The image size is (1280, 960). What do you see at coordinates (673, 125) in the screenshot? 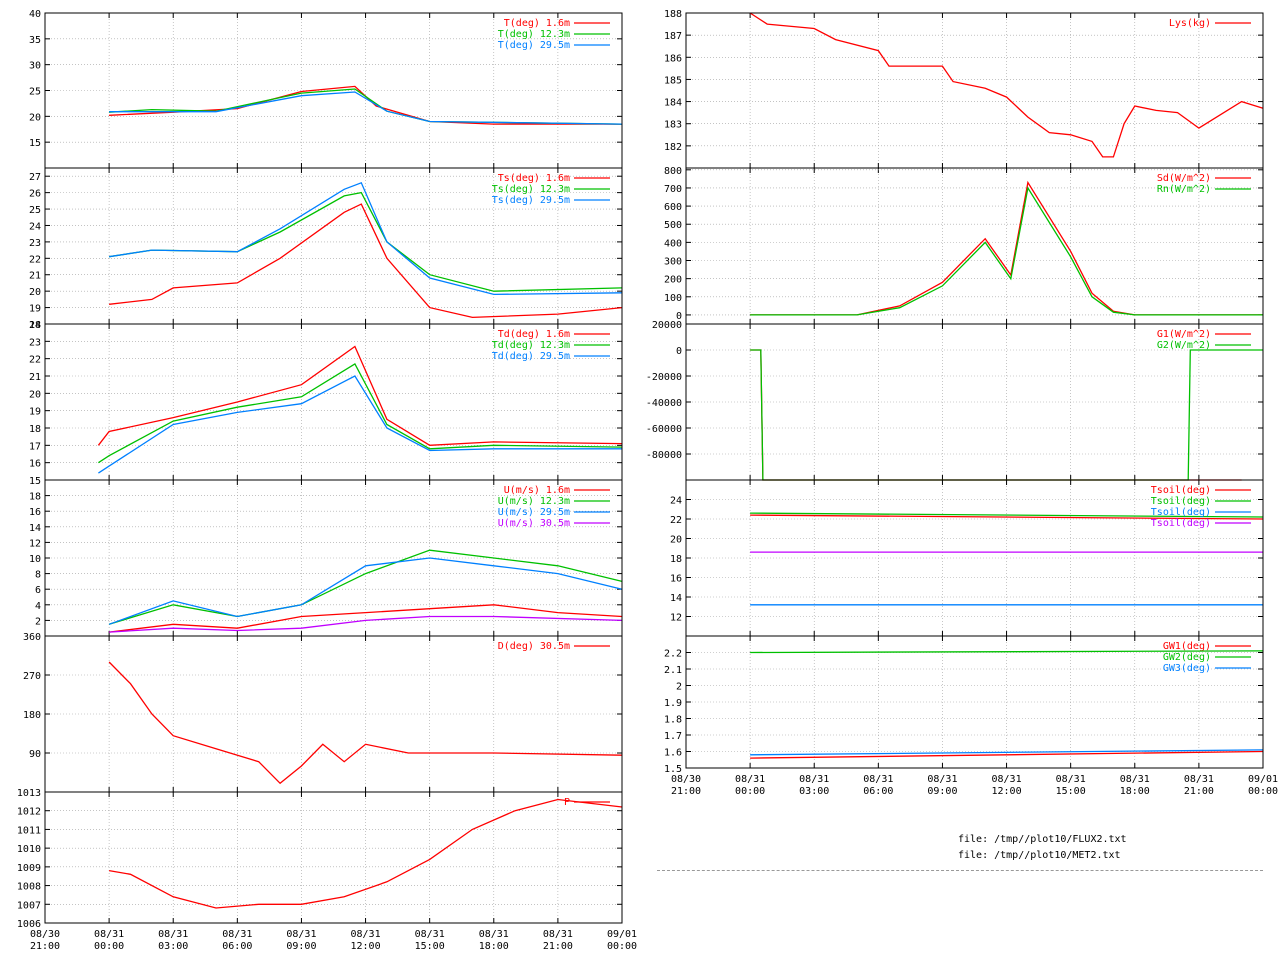
I see `y-tick-label: 183` at bounding box center [673, 125].